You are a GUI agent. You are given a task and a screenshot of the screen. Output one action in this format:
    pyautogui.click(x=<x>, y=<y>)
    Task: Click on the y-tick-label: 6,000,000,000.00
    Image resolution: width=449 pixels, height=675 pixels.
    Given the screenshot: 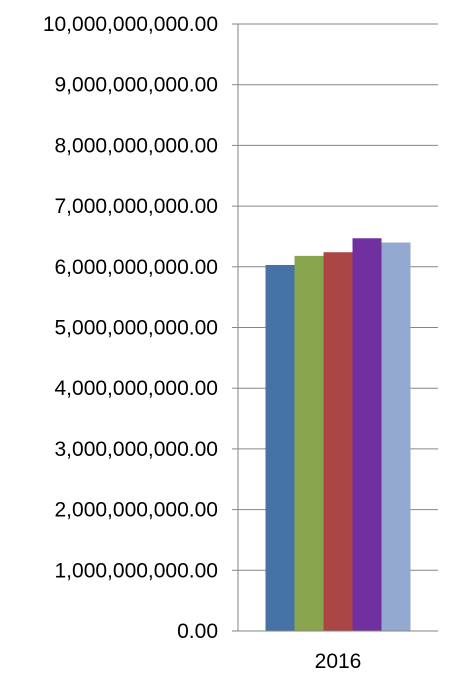 What is the action you would take?
    pyautogui.click(x=137, y=267)
    